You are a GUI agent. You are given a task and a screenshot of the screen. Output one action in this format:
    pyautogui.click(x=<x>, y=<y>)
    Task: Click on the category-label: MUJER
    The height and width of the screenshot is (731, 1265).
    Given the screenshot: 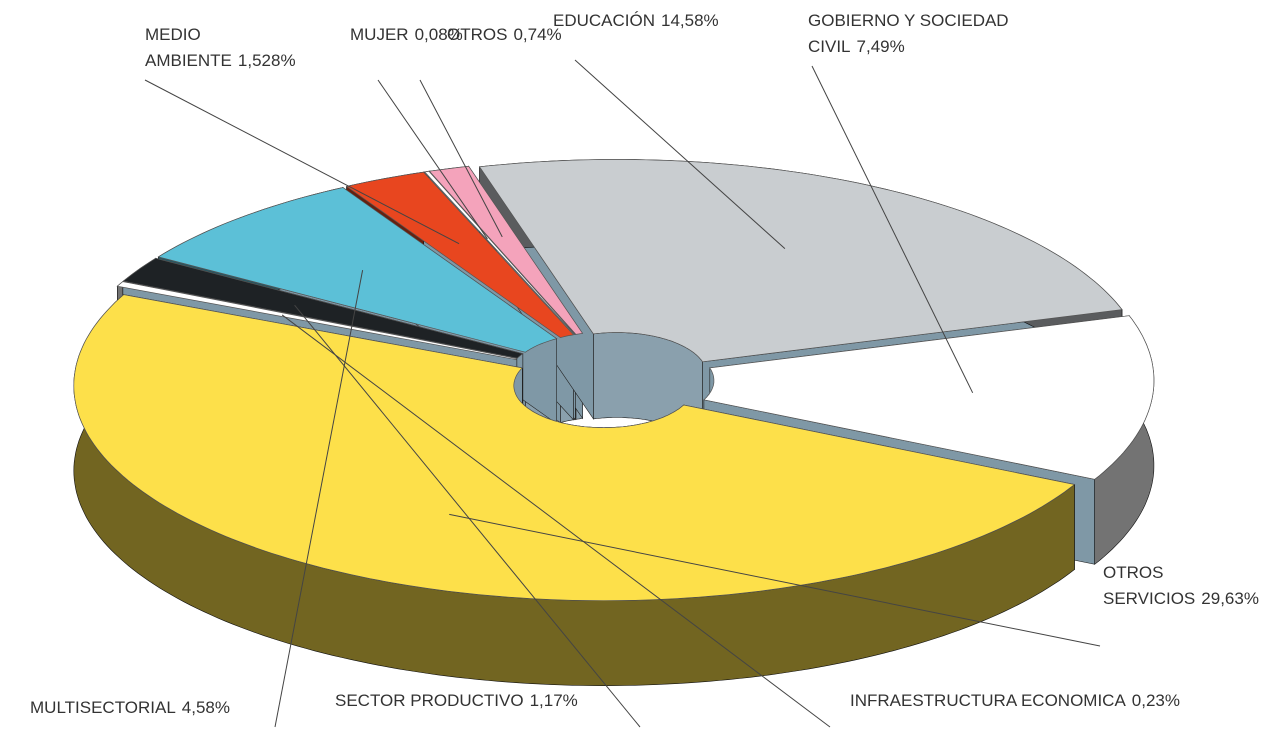 What is the action you would take?
    pyautogui.click(x=379, y=34)
    